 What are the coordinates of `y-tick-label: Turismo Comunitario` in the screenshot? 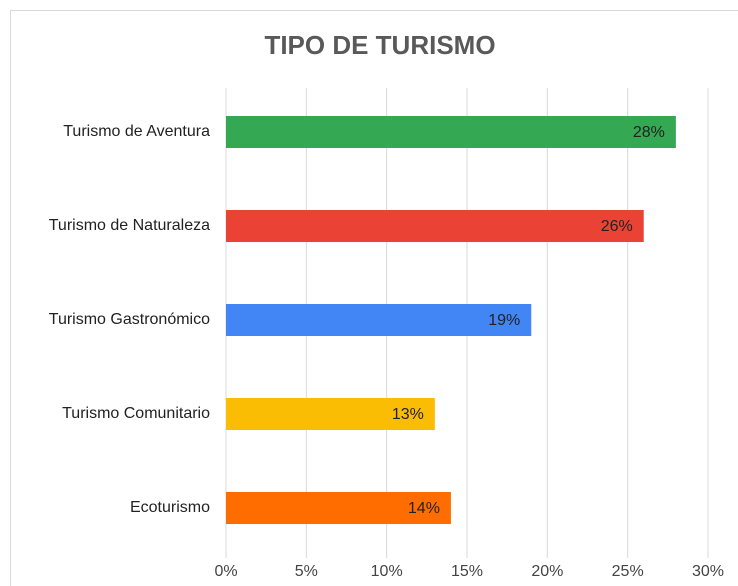 It's located at (136, 413).